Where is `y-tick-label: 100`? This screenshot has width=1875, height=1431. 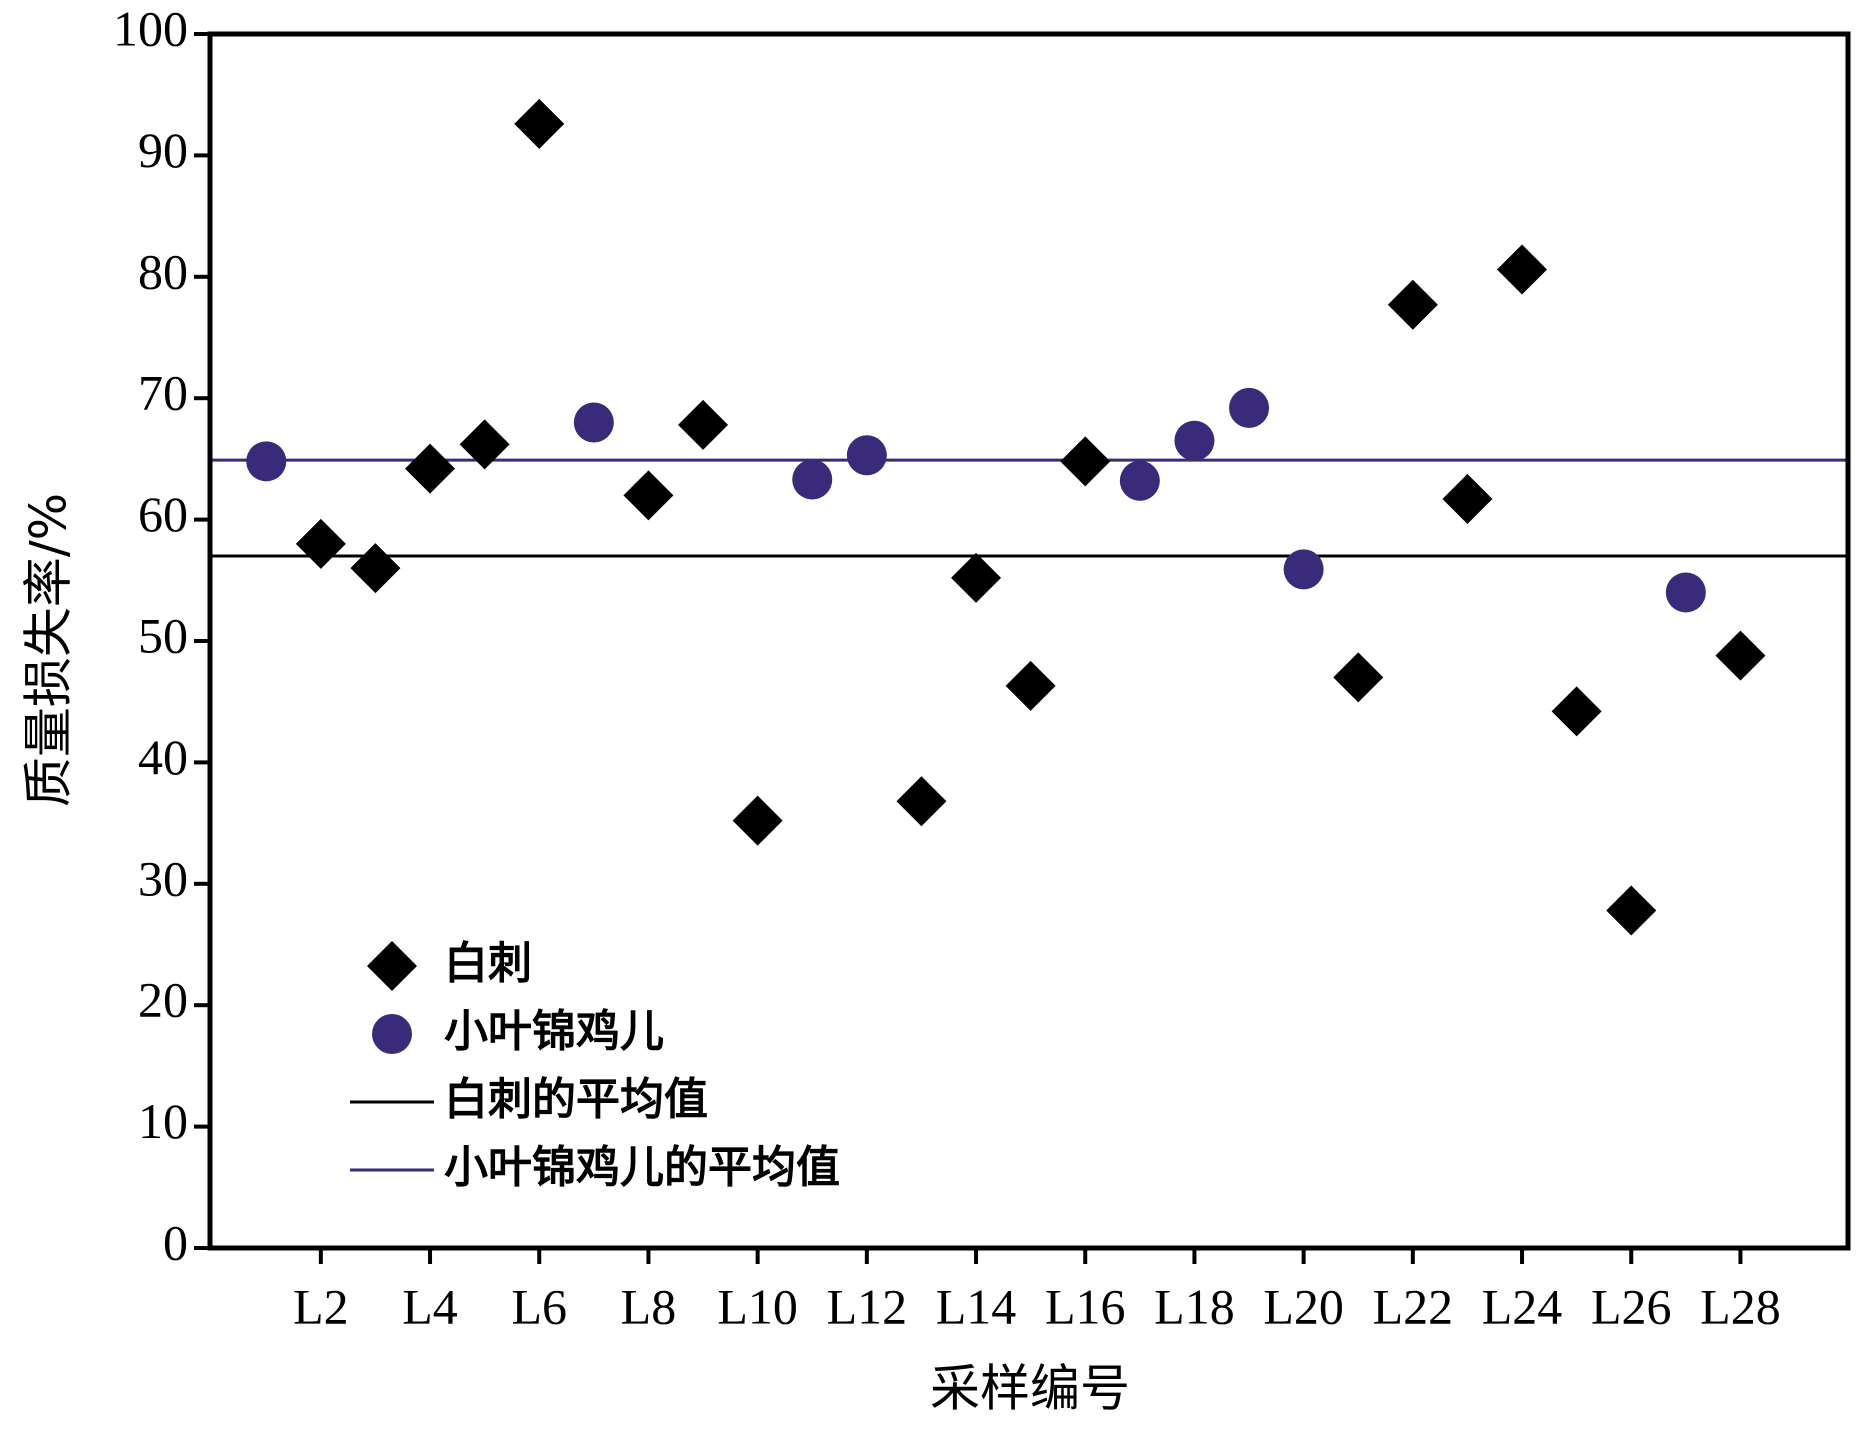
y-tick-label: 100 is located at coordinates (150, 28).